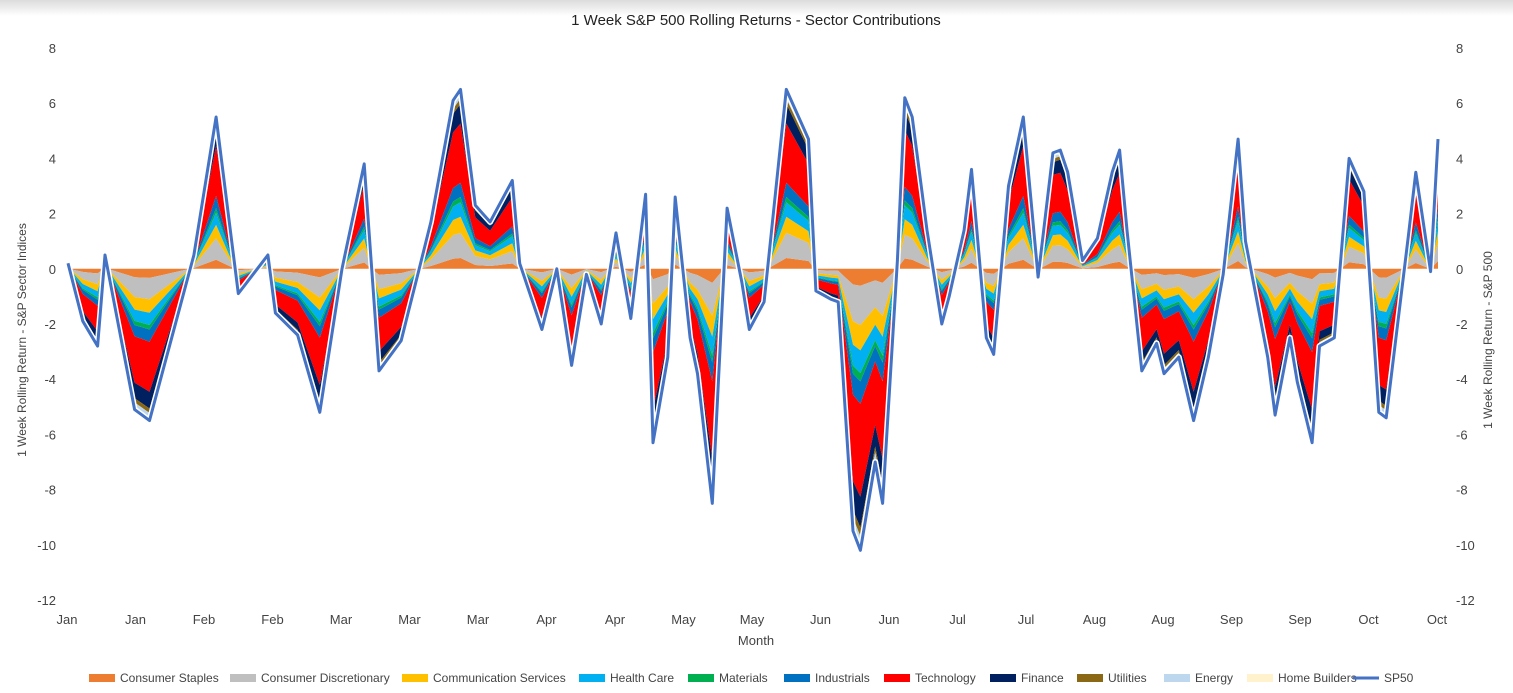  Describe the element at coordinates (50, 434) in the screenshot. I see `y-tick-left: -6` at that location.